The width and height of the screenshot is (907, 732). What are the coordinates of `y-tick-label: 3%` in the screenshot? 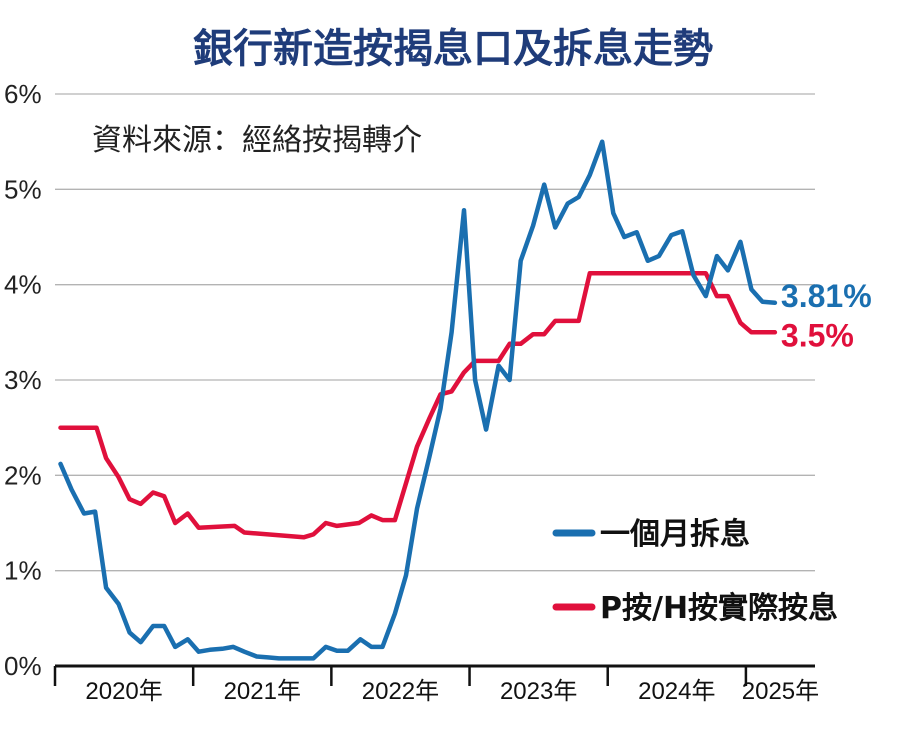 It's located at (23, 380).